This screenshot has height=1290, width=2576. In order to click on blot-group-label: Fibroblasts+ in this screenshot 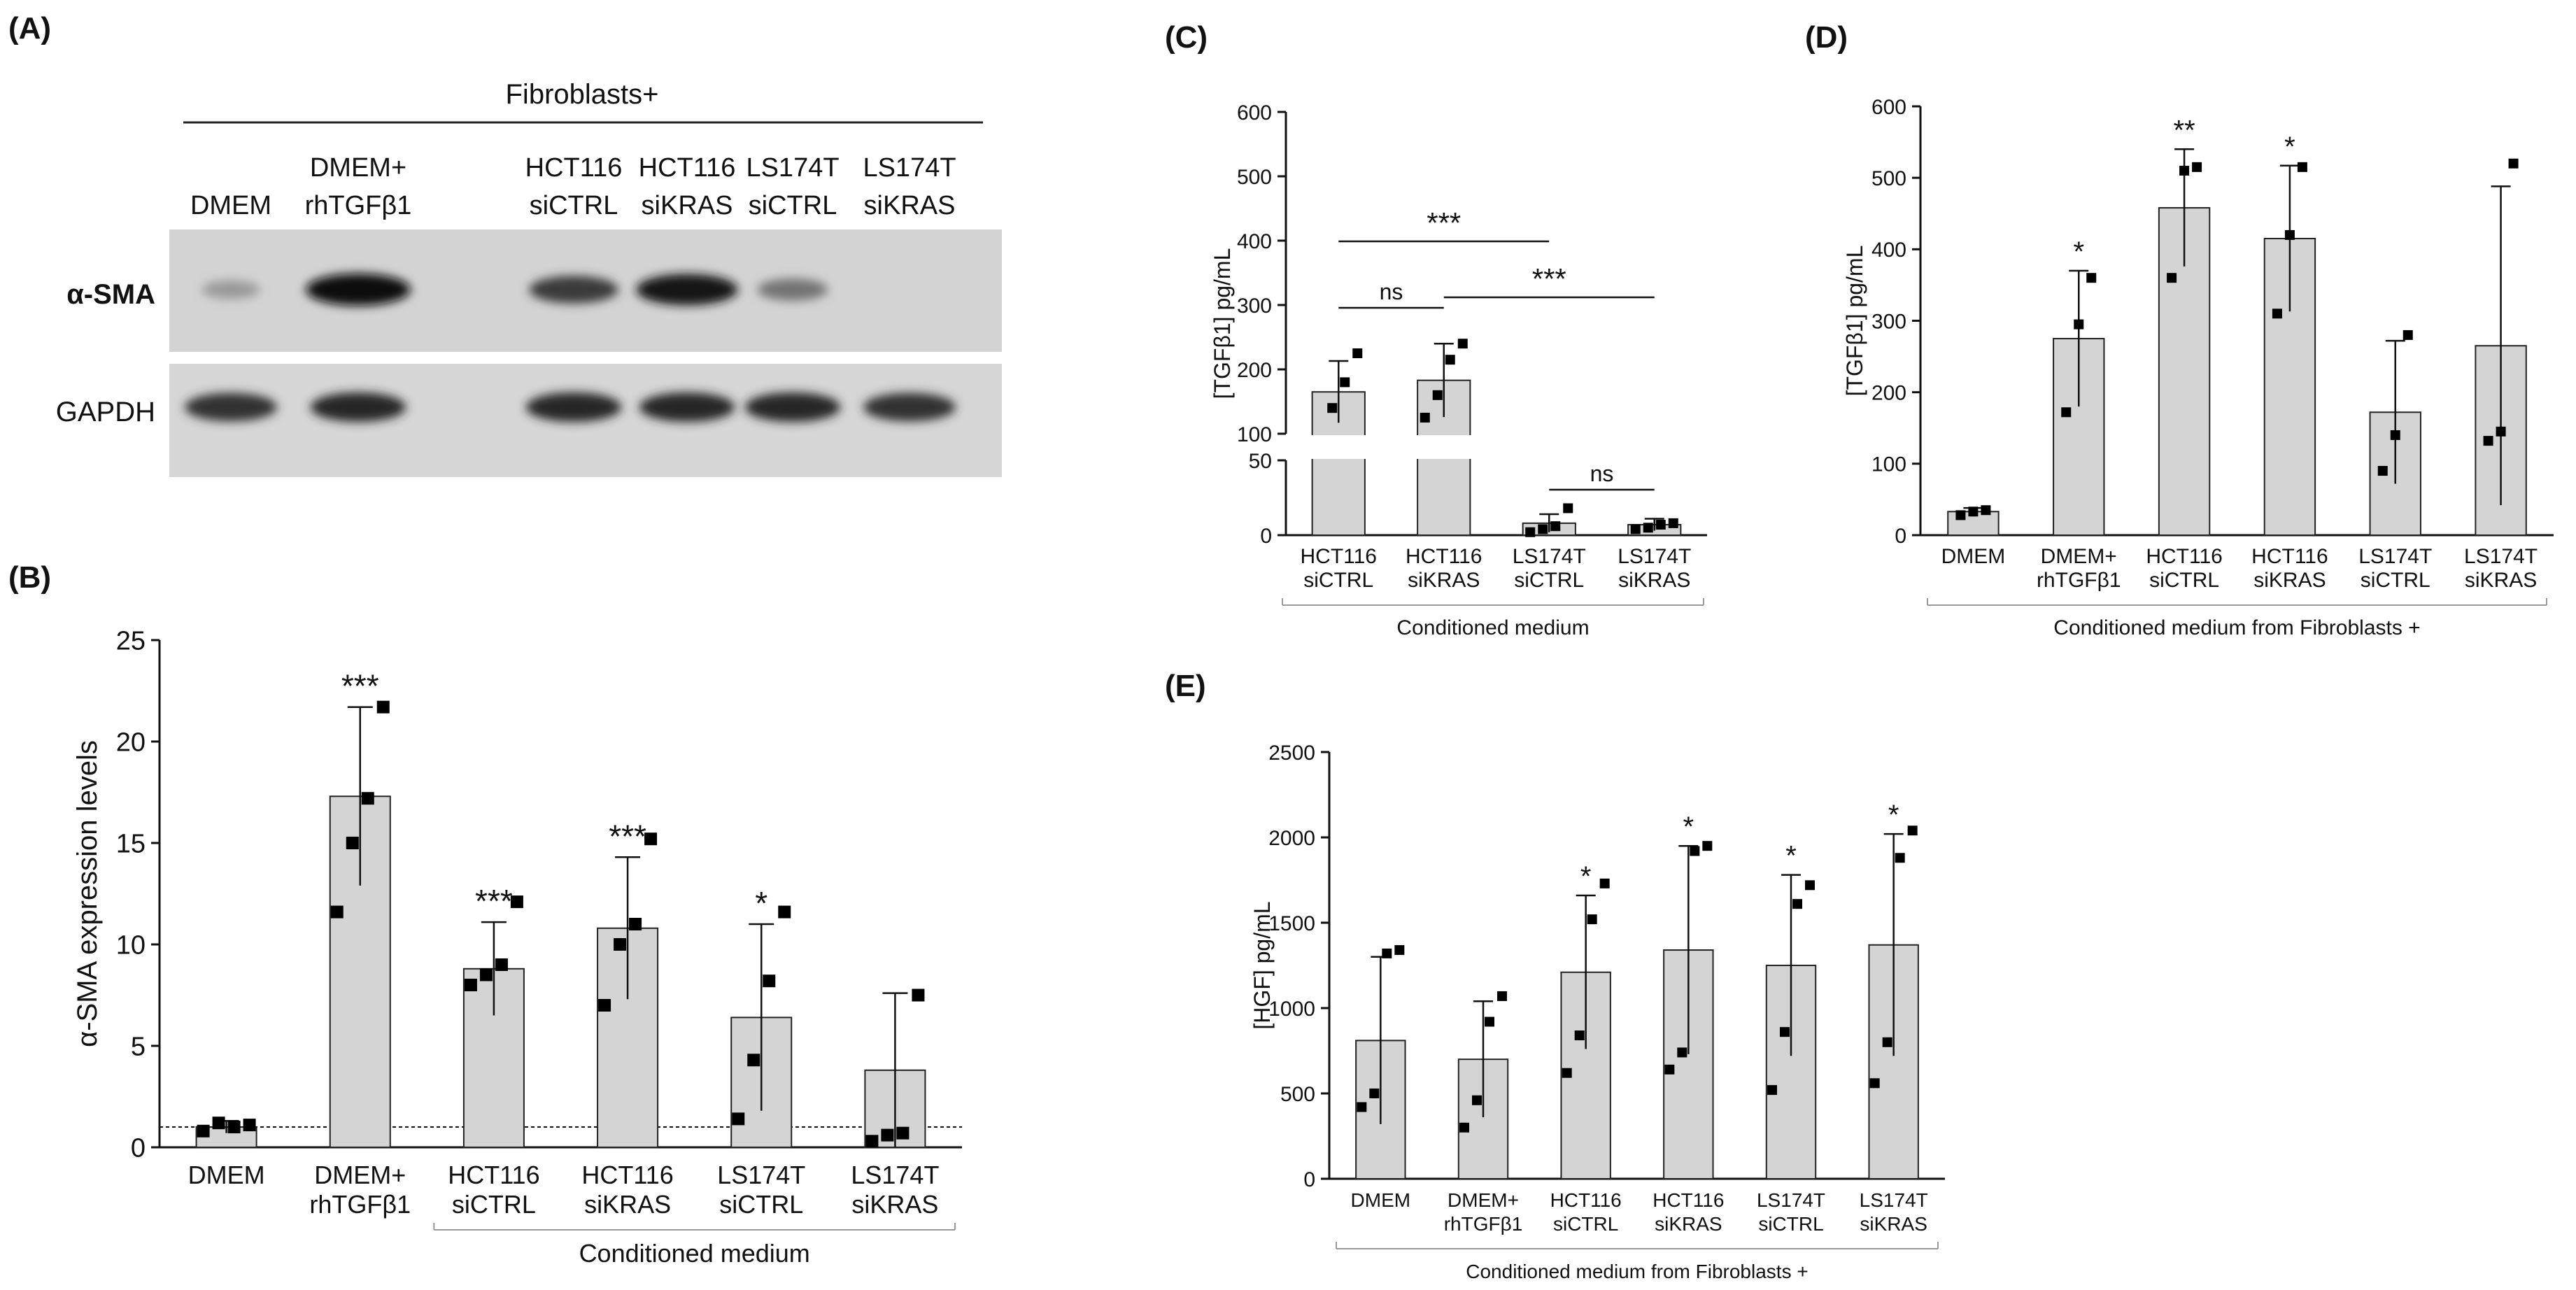, I will do `click(582, 94)`.